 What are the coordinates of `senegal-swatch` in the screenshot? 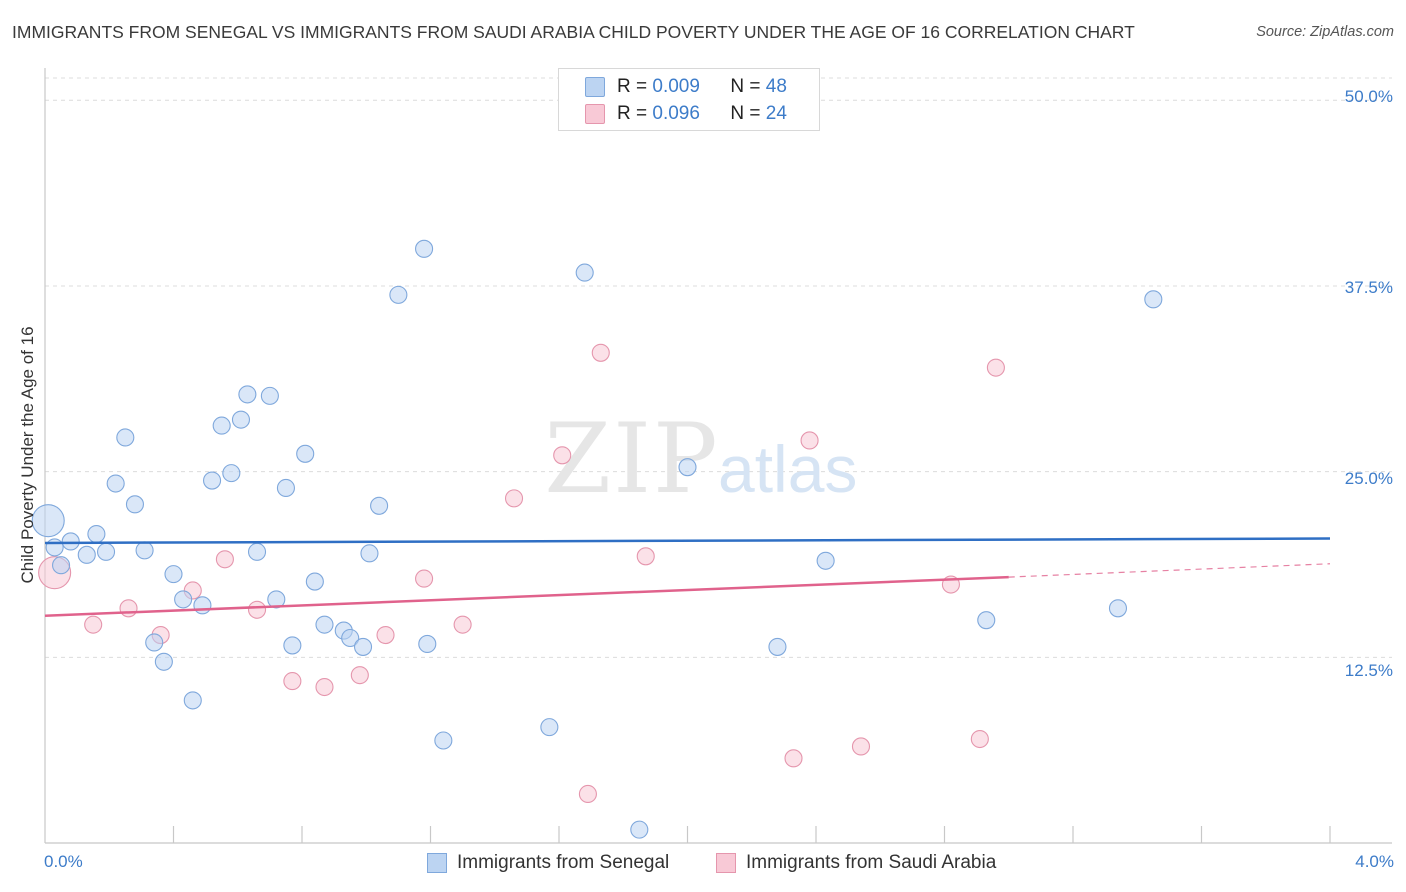 It's located at (595, 87).